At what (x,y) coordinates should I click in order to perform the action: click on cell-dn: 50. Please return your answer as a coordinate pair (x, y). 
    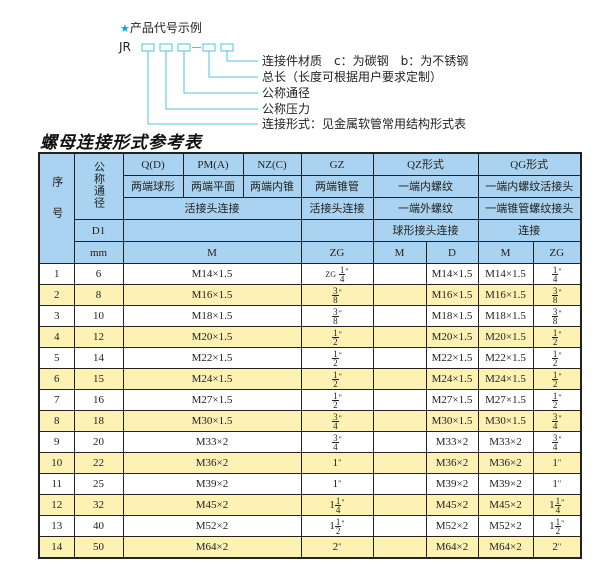
    Looking at the image, I should click on (98, 547).